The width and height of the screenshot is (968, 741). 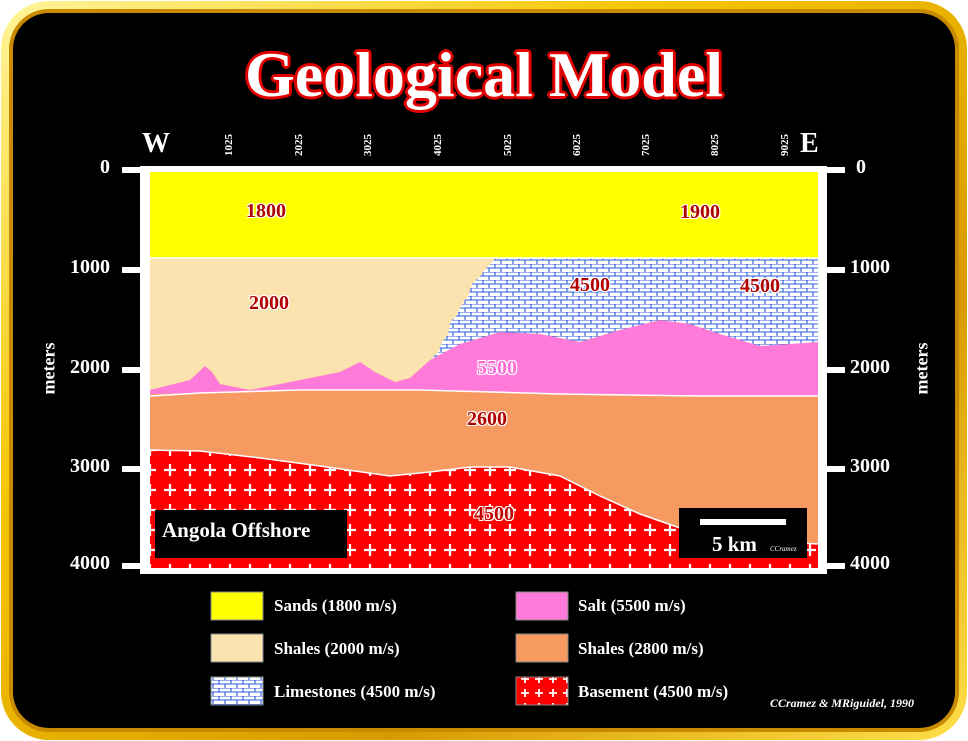 What do you see at coordinates (632, 605) in the screenshot?
I see `legend-label: Salt (5500 m/s)` at bounding box center [632, 605].